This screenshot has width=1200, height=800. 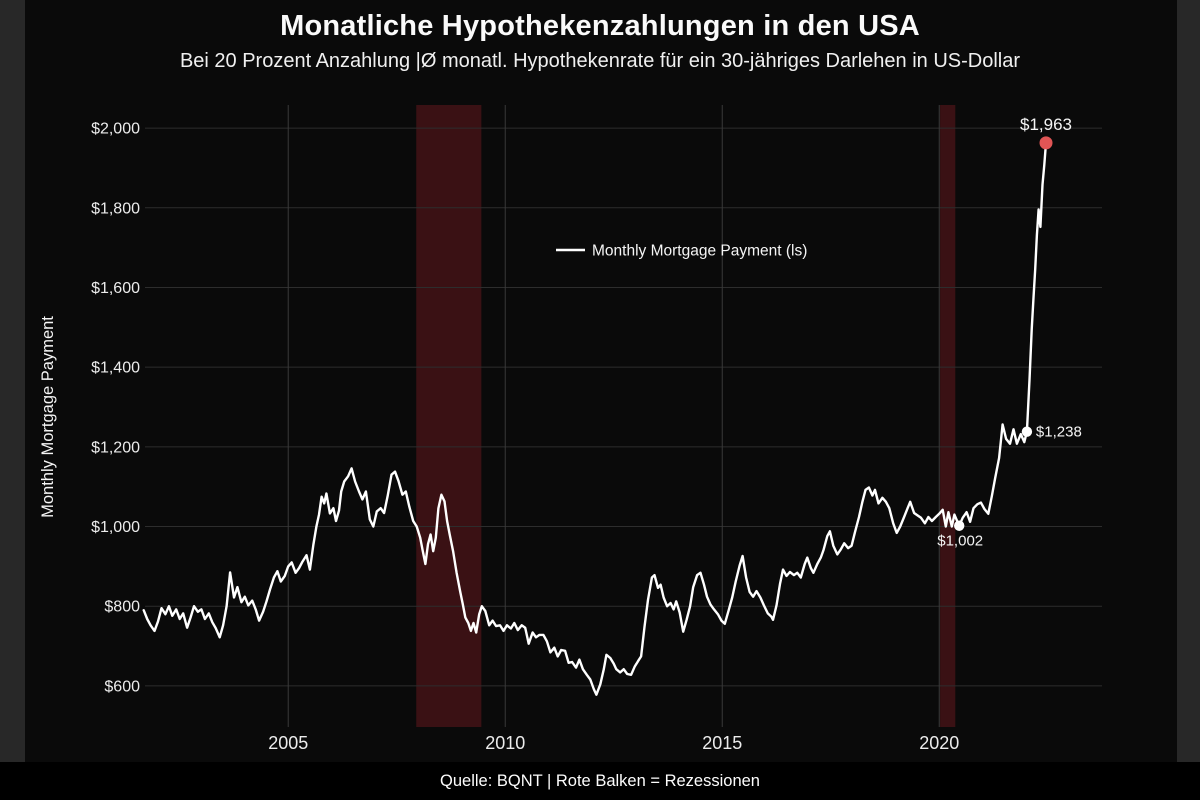 I want to click on annotation-label: $1,963, so click(x=1046, y=124).